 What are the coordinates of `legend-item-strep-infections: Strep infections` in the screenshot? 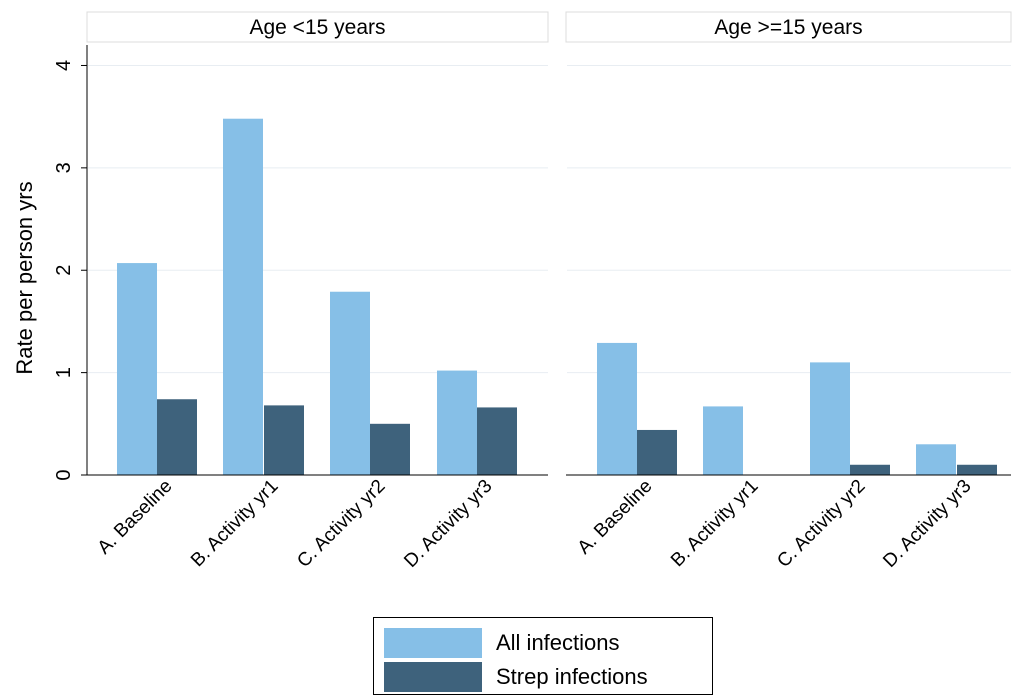 It's located at (516, 677).